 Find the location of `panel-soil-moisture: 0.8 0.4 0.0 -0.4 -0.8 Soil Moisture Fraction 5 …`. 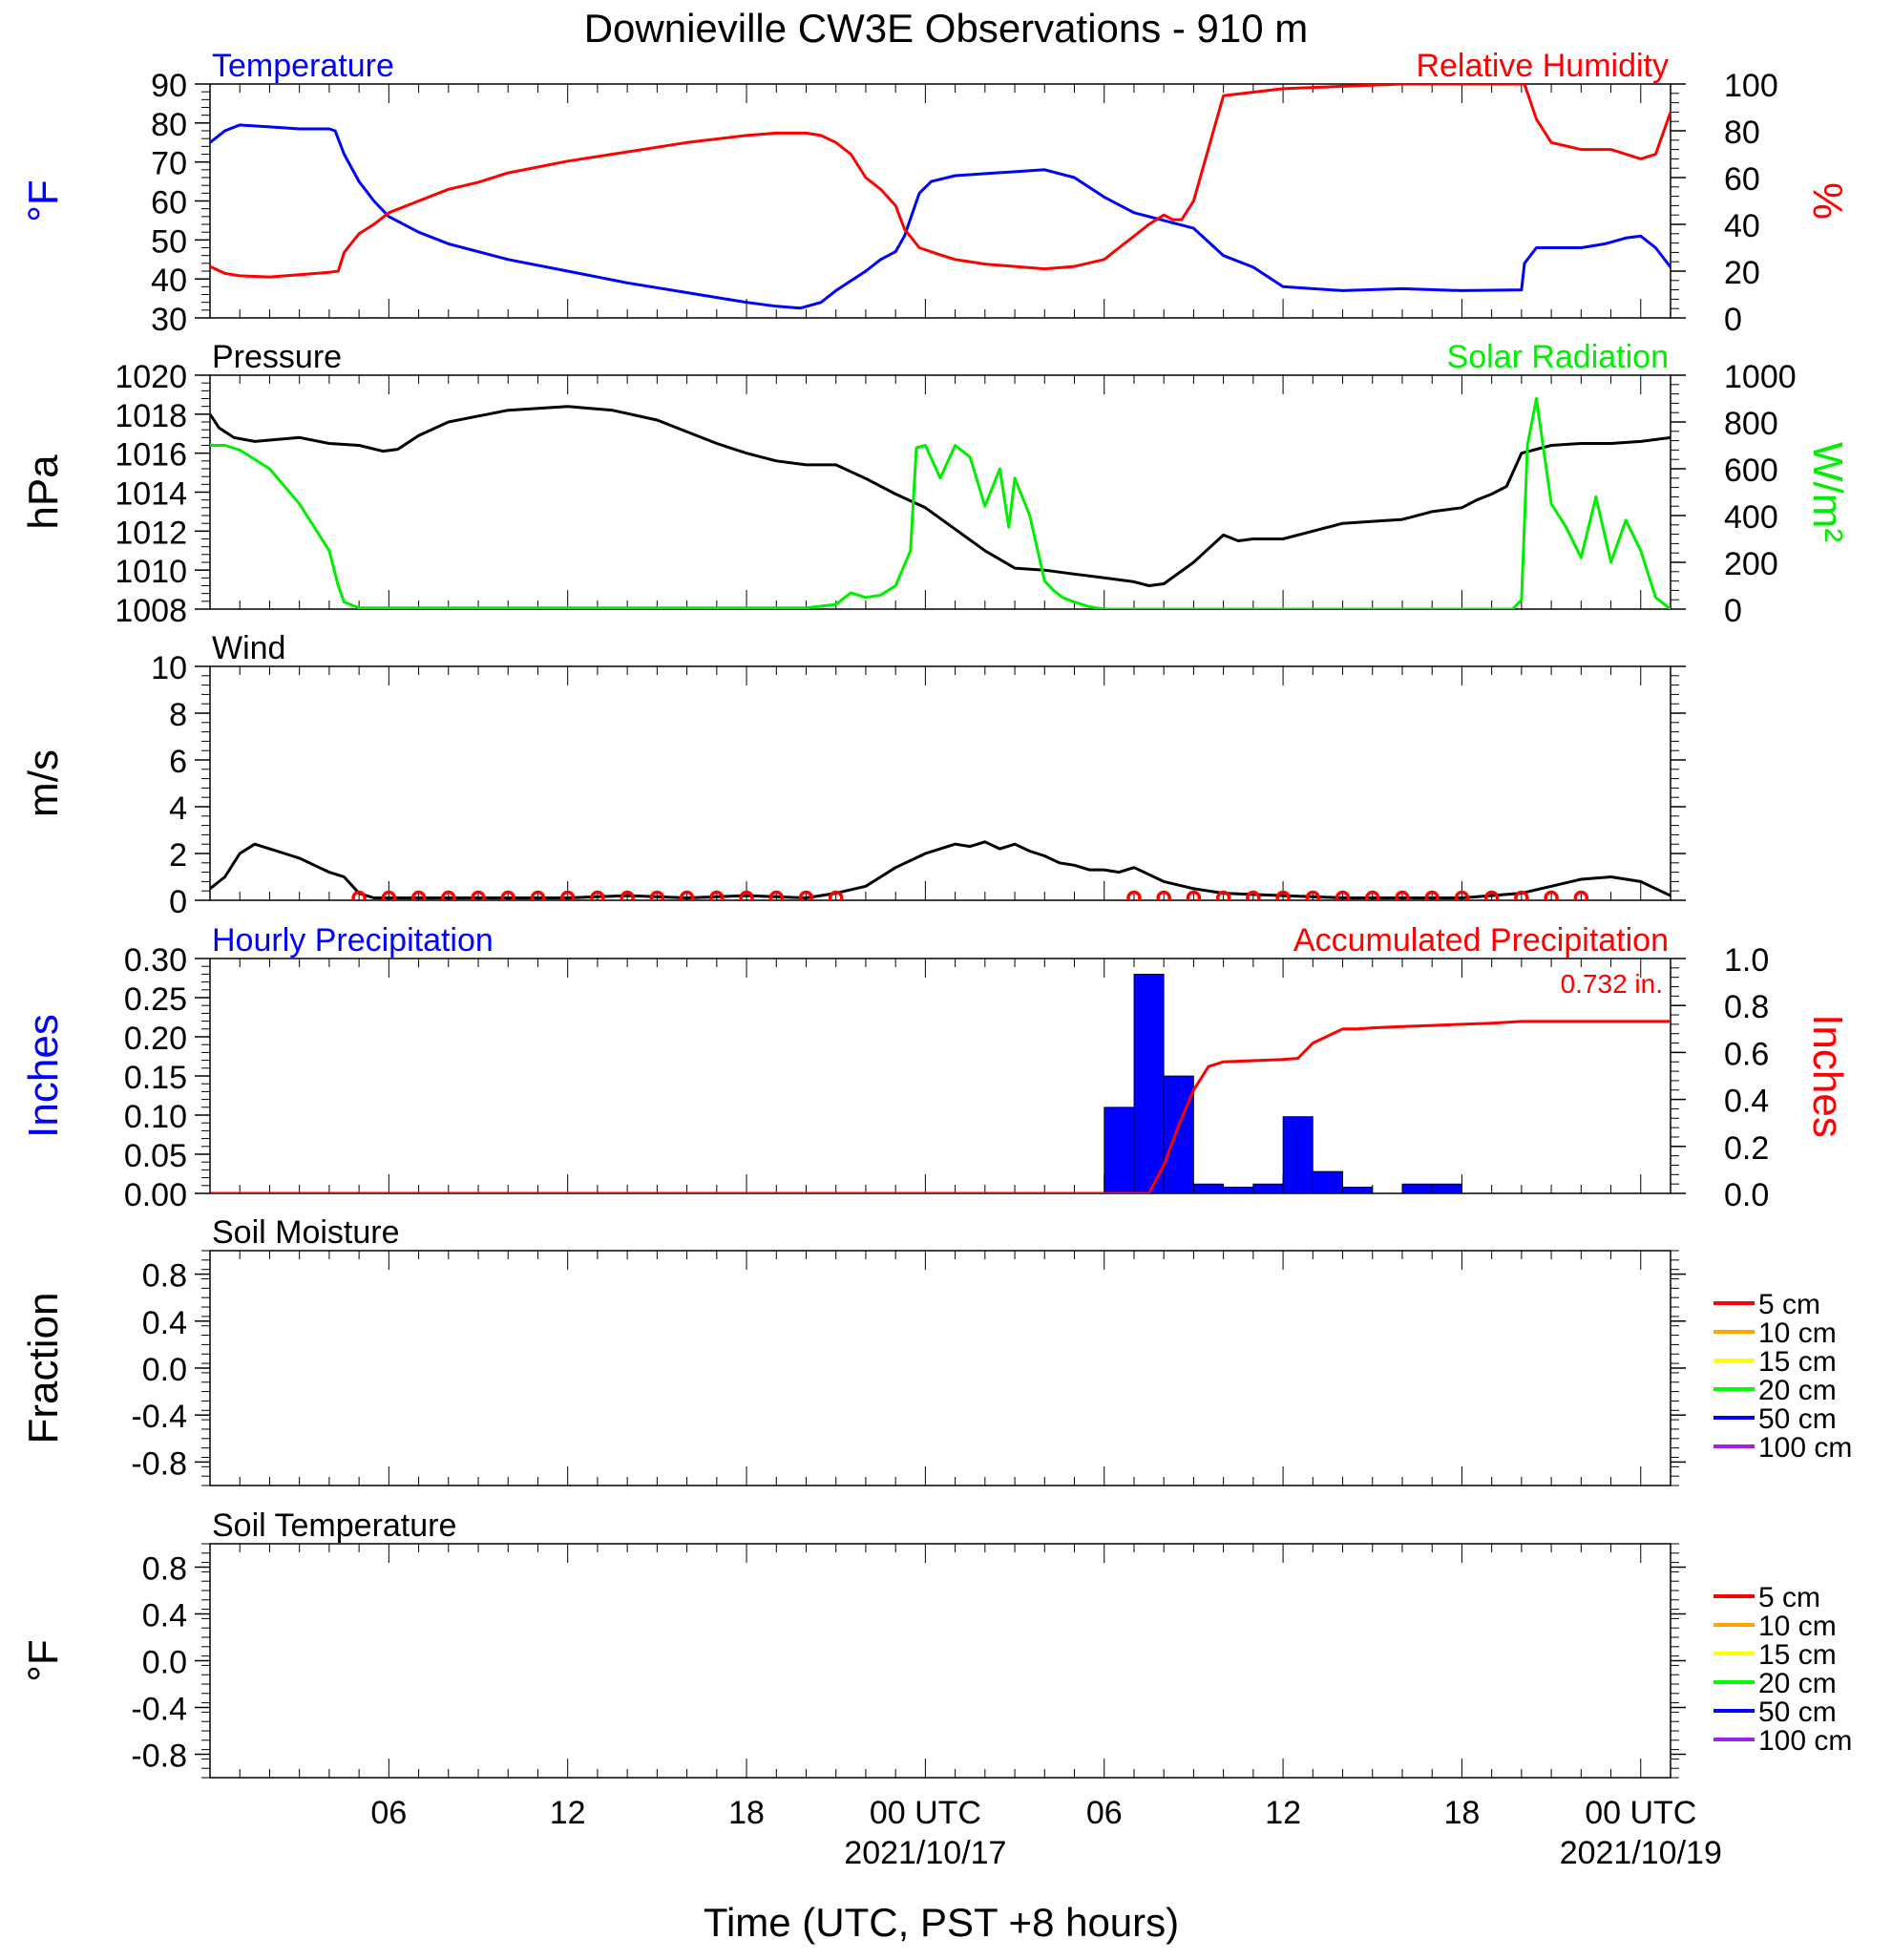

panel-soil-moisture: 0.8 0.4 0.0 -0.4 -0.8 Soil Moisture Fraction 5 … is located at coordinates (936, 1350).